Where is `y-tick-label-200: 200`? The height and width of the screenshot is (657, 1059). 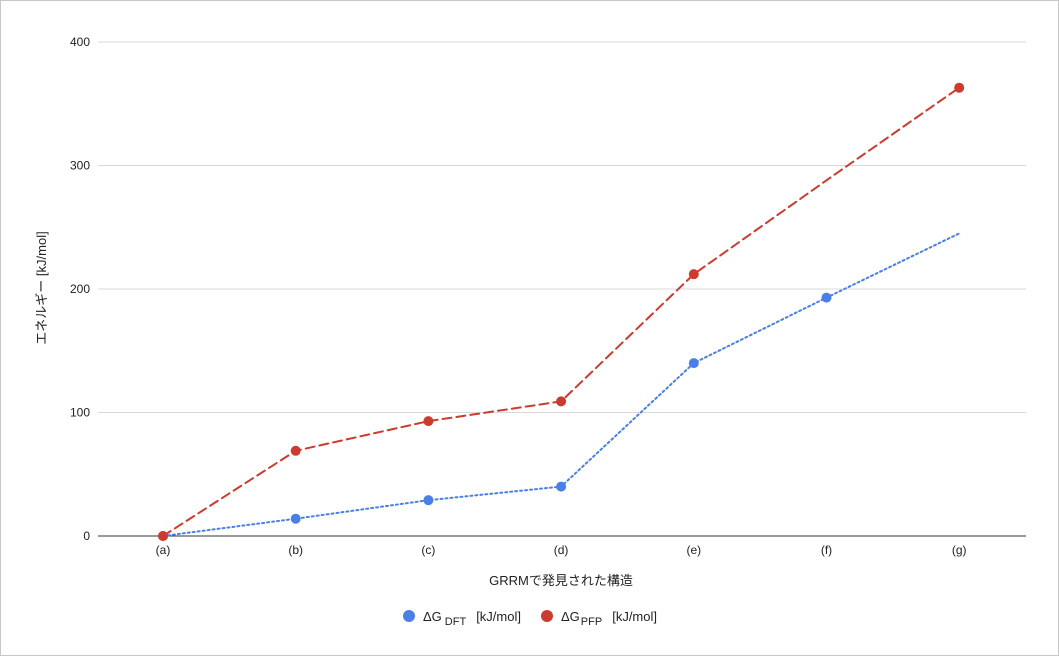
y-tick-label-200: 200 is located at coordinates (80, 289).